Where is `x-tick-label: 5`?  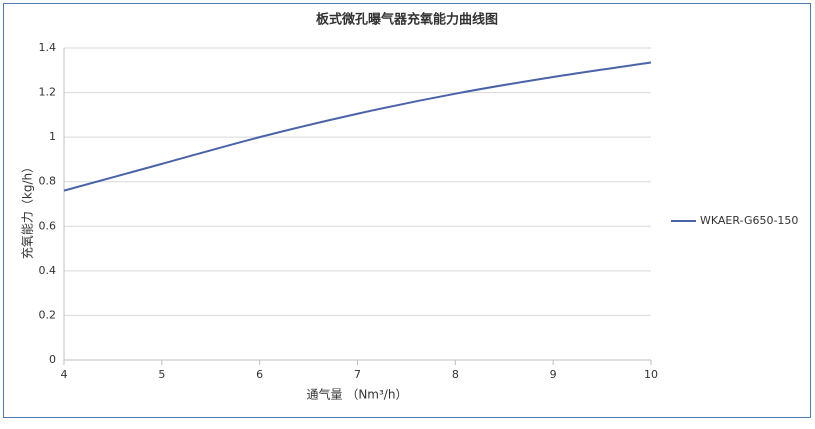
x-tick-label: 5 is located at coordinates (161, 374).